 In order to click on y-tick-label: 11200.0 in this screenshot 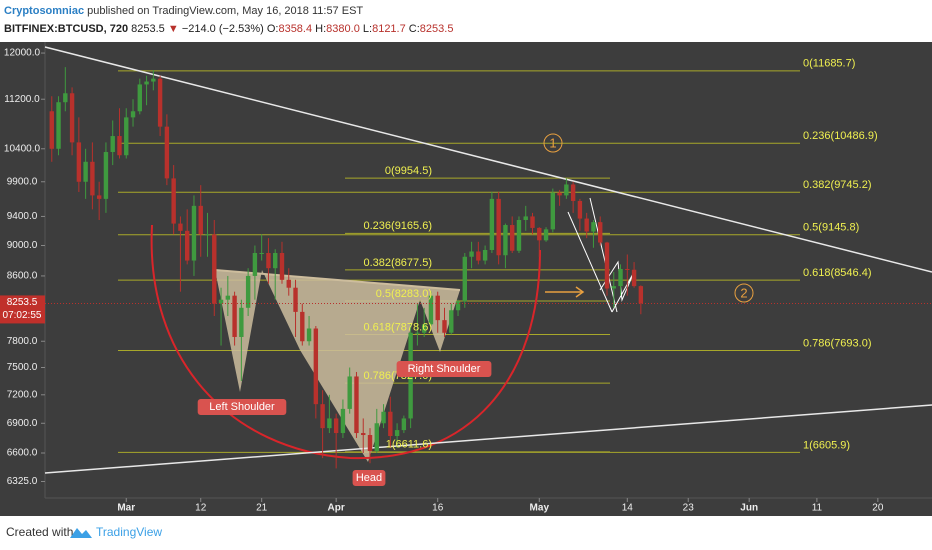, I will do `click(22, 99)`.